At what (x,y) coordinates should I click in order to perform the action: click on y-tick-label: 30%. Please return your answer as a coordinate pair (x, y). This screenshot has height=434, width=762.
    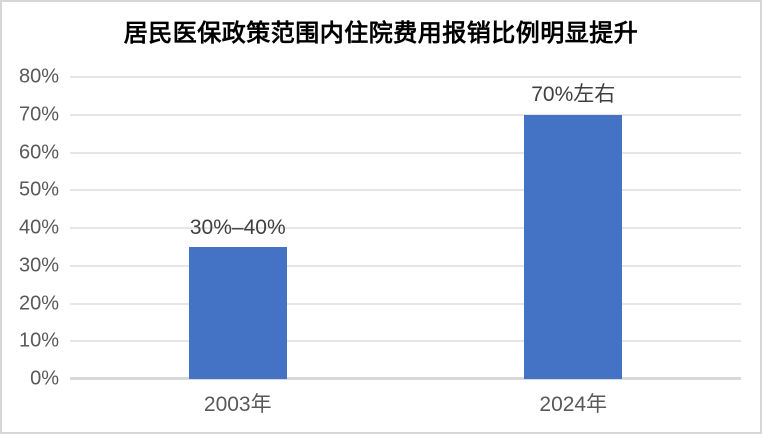
    Looking at the image, I should click on (38, 265).